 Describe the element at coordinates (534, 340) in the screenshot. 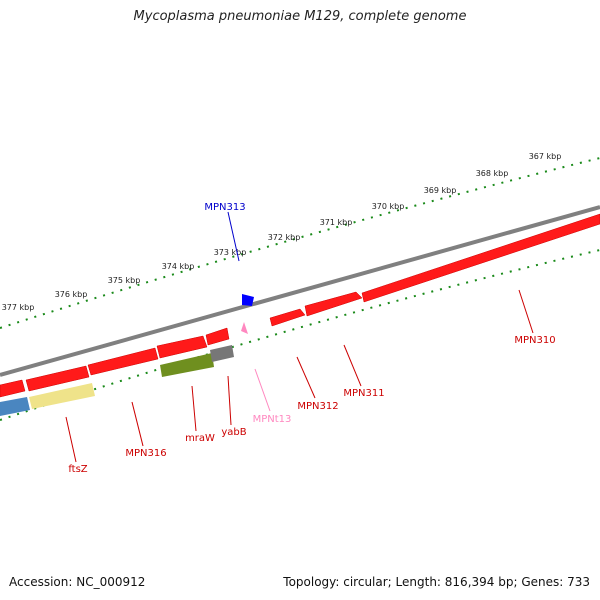

I see `gene-label-mpn310: MPN310` at that location.